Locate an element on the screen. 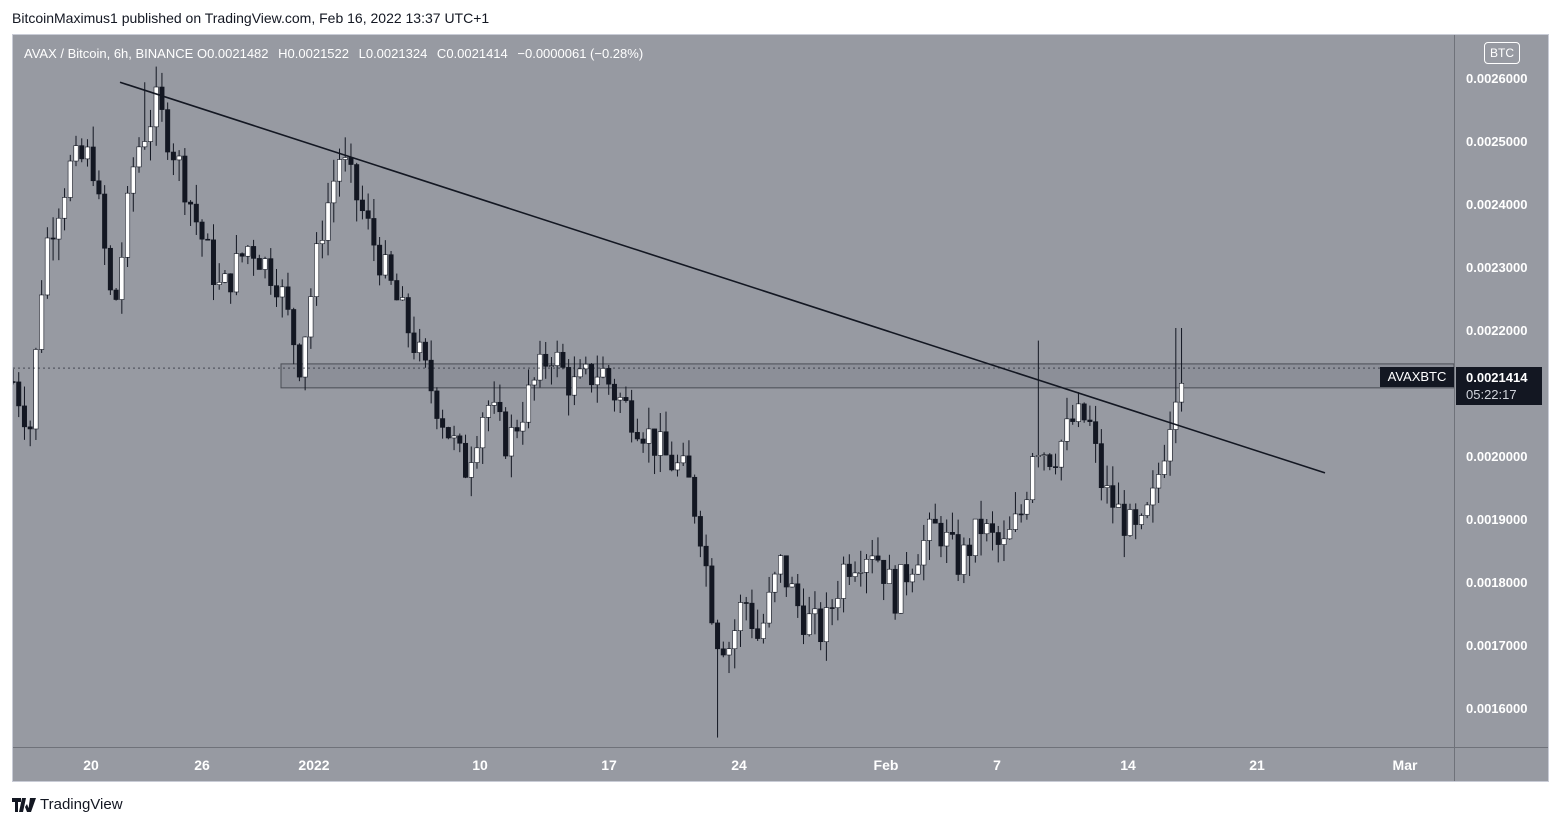 The image size is (1562, 826). high-value: 0.0021522 is located at coordinates (318, 53).